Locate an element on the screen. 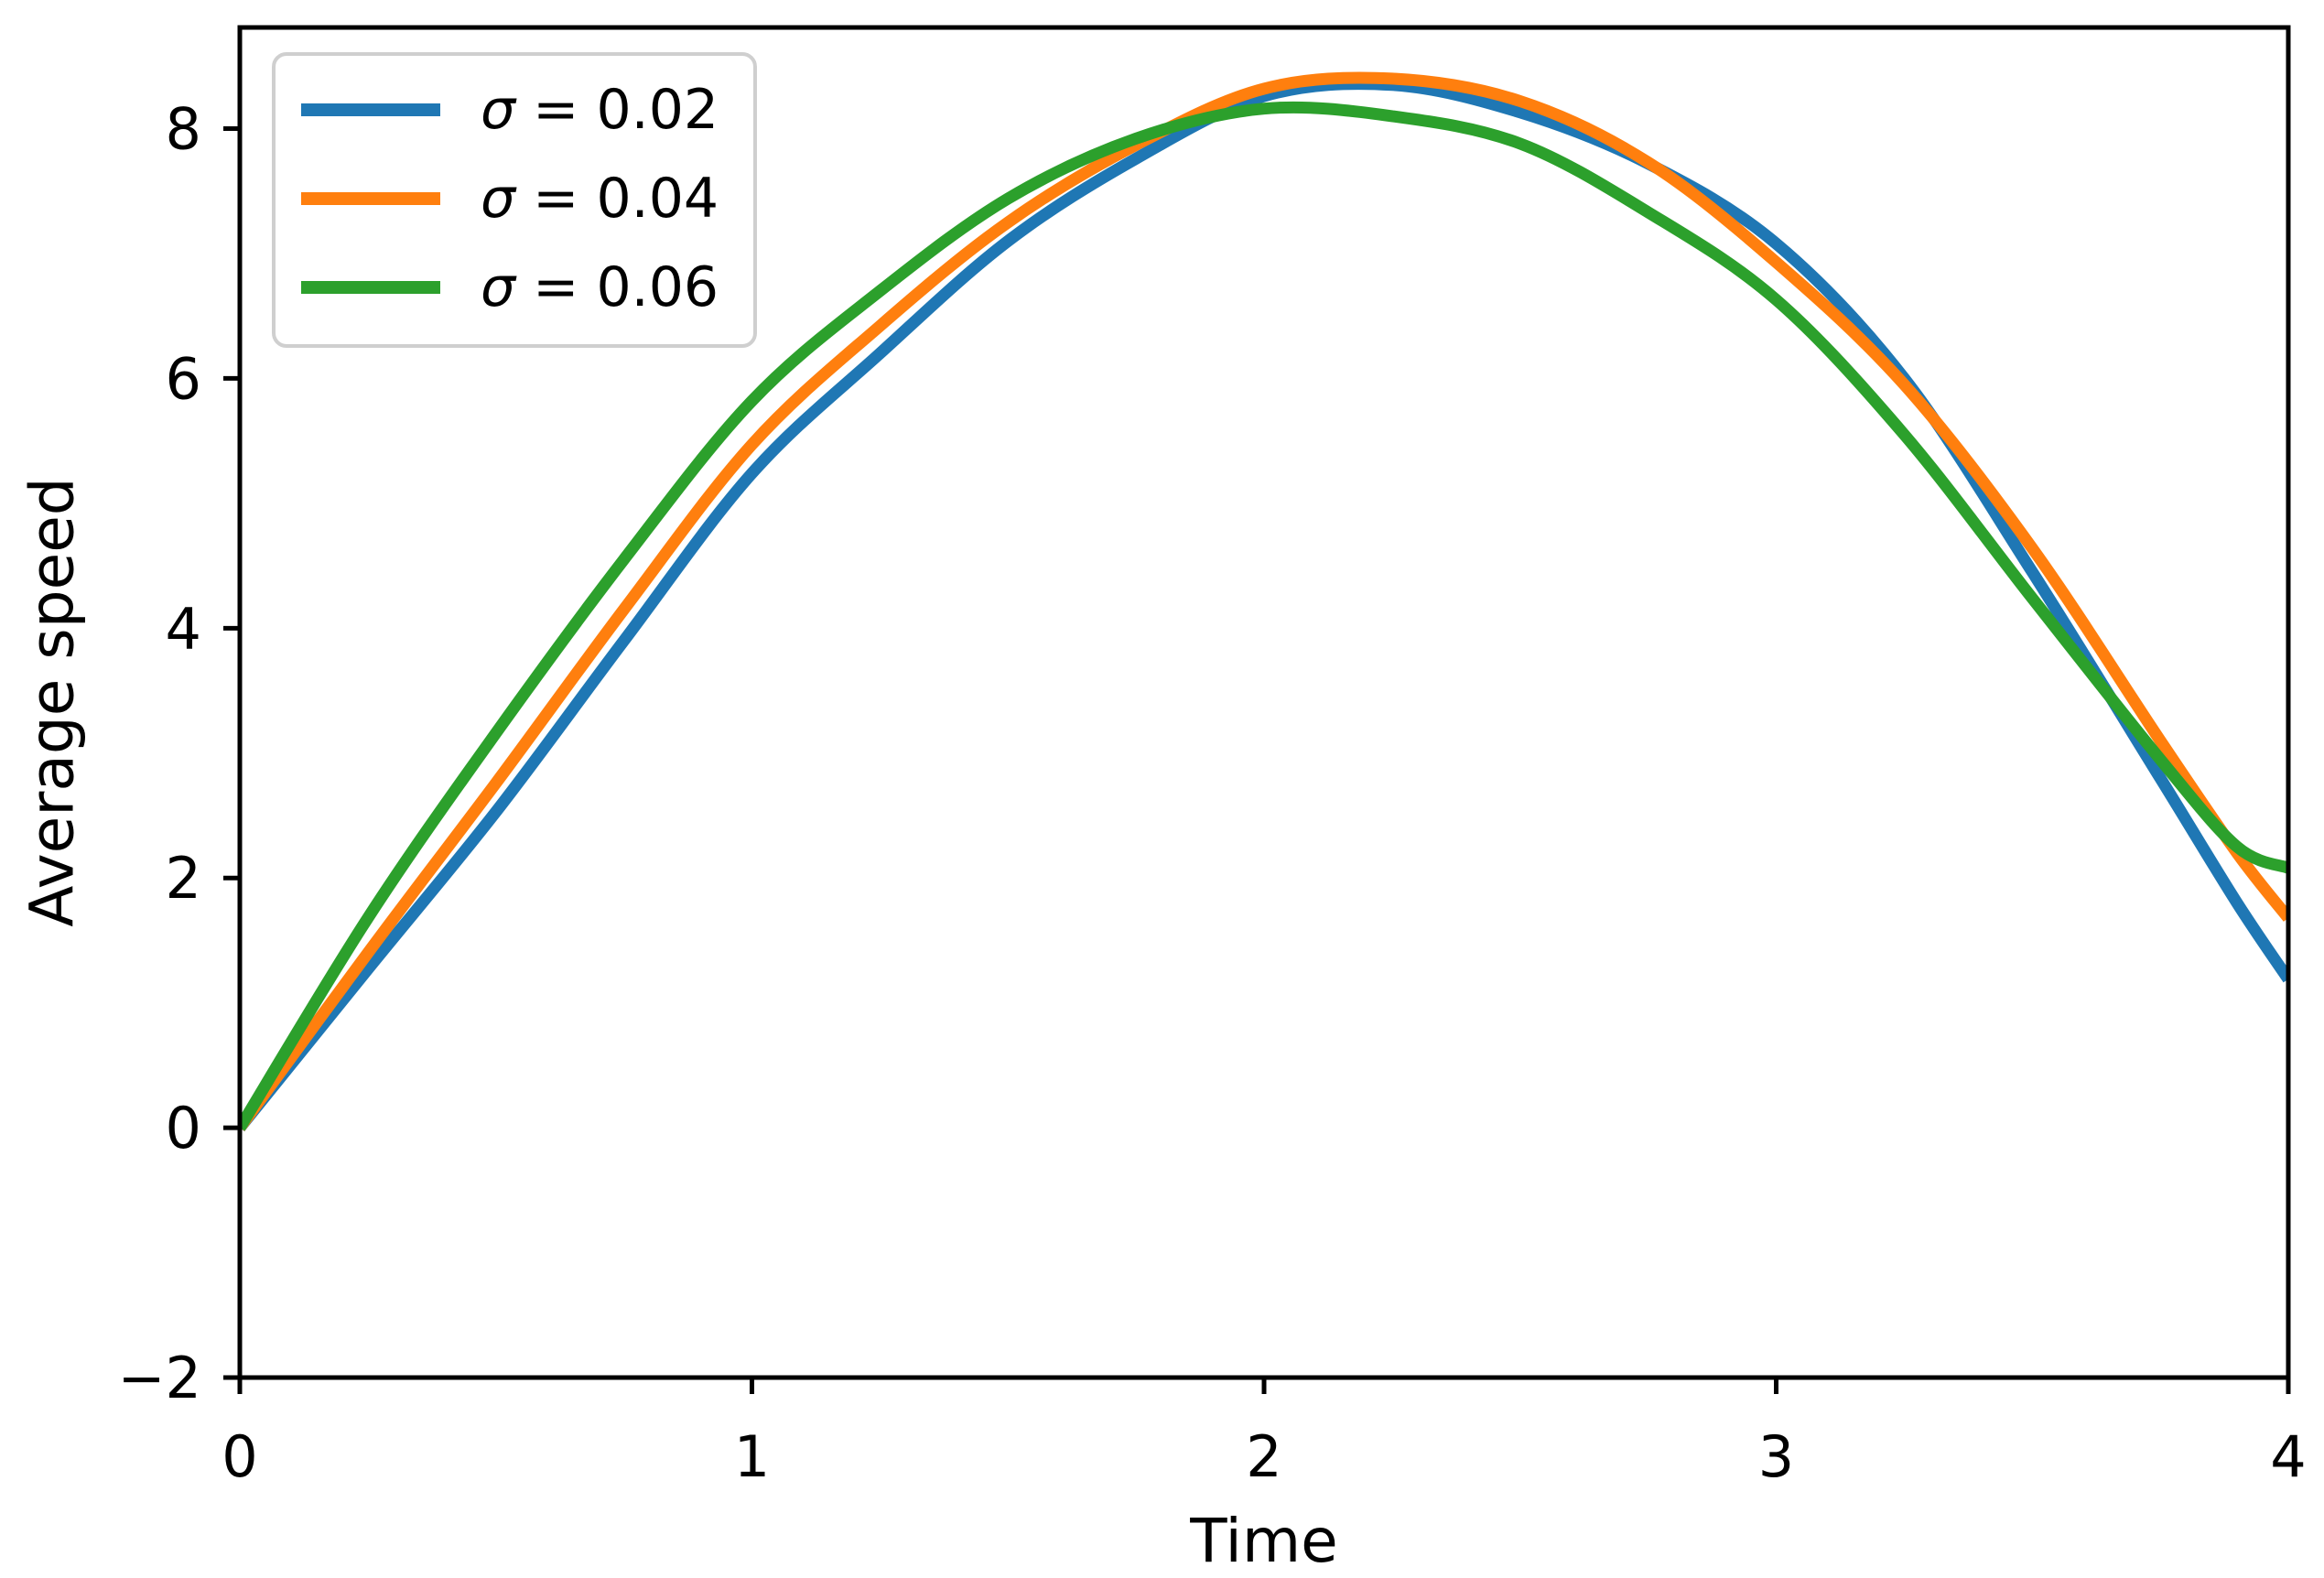 The height and width of the screenshot is (1578, 2324). legend-label: σ = 0.02 is located at coordinates (600, 109).